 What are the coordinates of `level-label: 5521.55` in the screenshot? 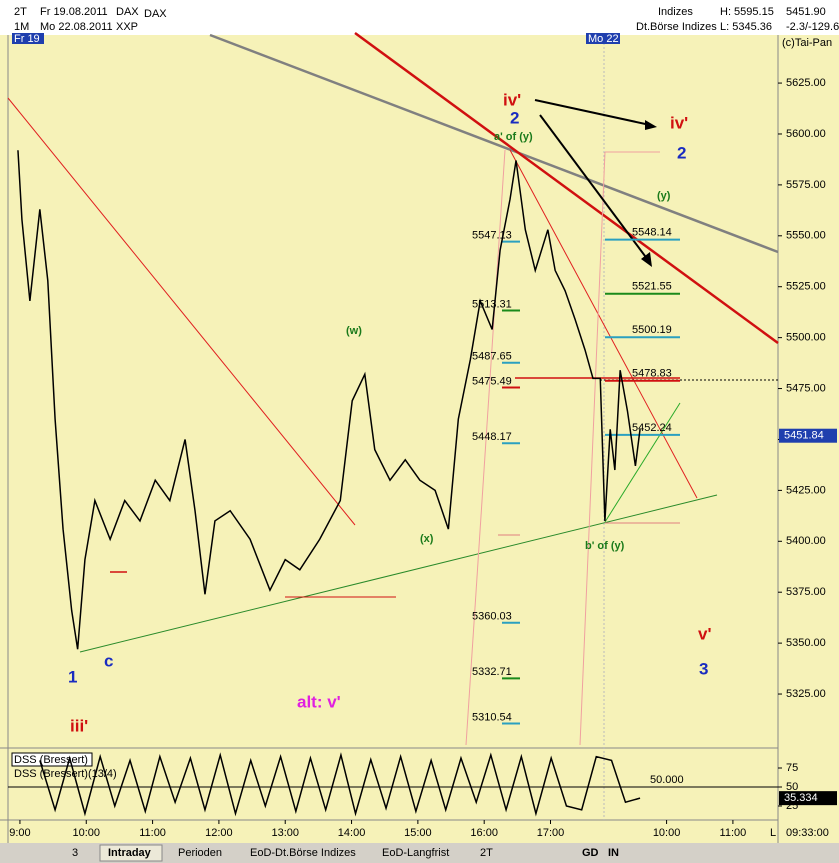 It's located at (652, 287).